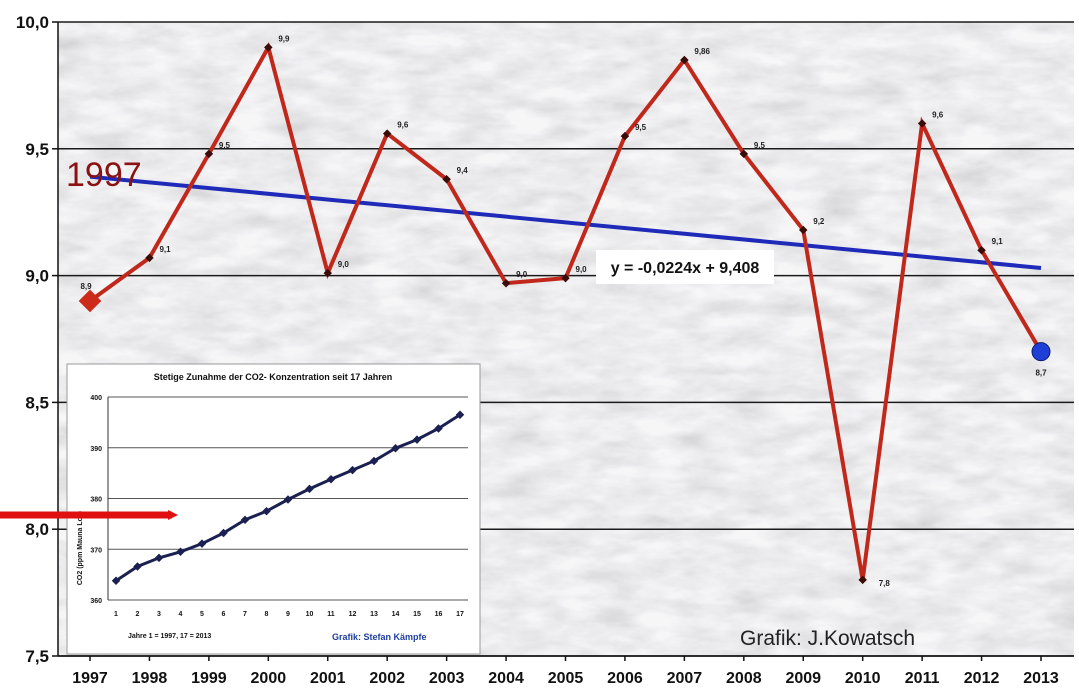 The height and width of the screenshot is (690, 1079). I want to click on inset-x-tick-label: 17, so click(460, 614).